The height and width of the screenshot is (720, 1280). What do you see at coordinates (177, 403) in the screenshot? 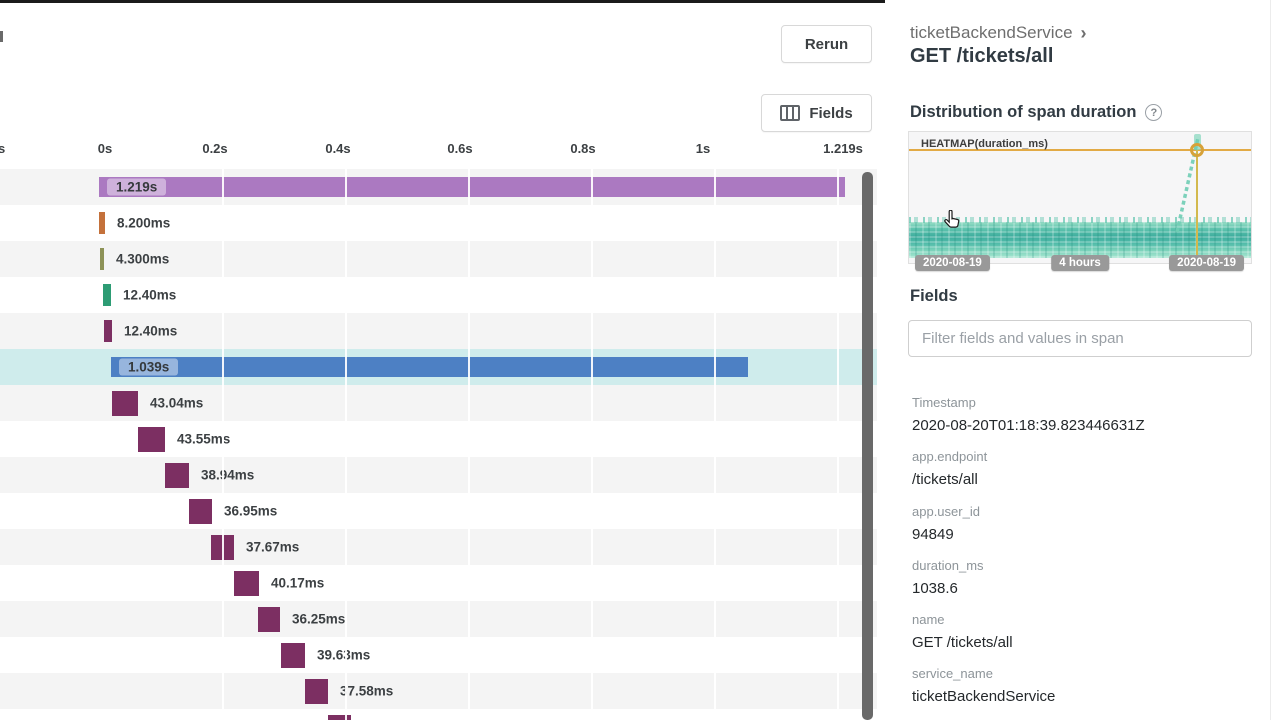
I see `span-duration-label: 43.04ms` at bounding box center [177, 403].